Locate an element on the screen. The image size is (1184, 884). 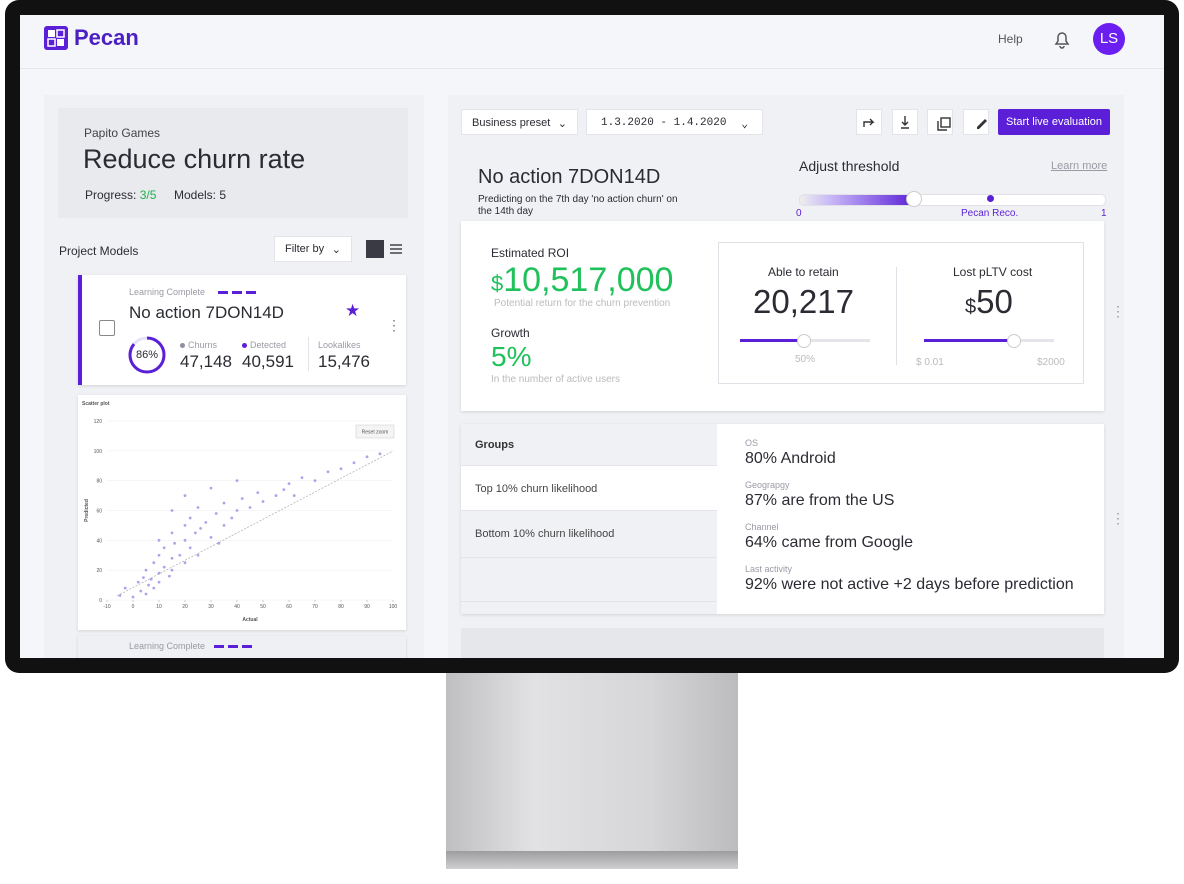
preset-dropdown: Business preset ⌄ is located at coordinates (519, 122).